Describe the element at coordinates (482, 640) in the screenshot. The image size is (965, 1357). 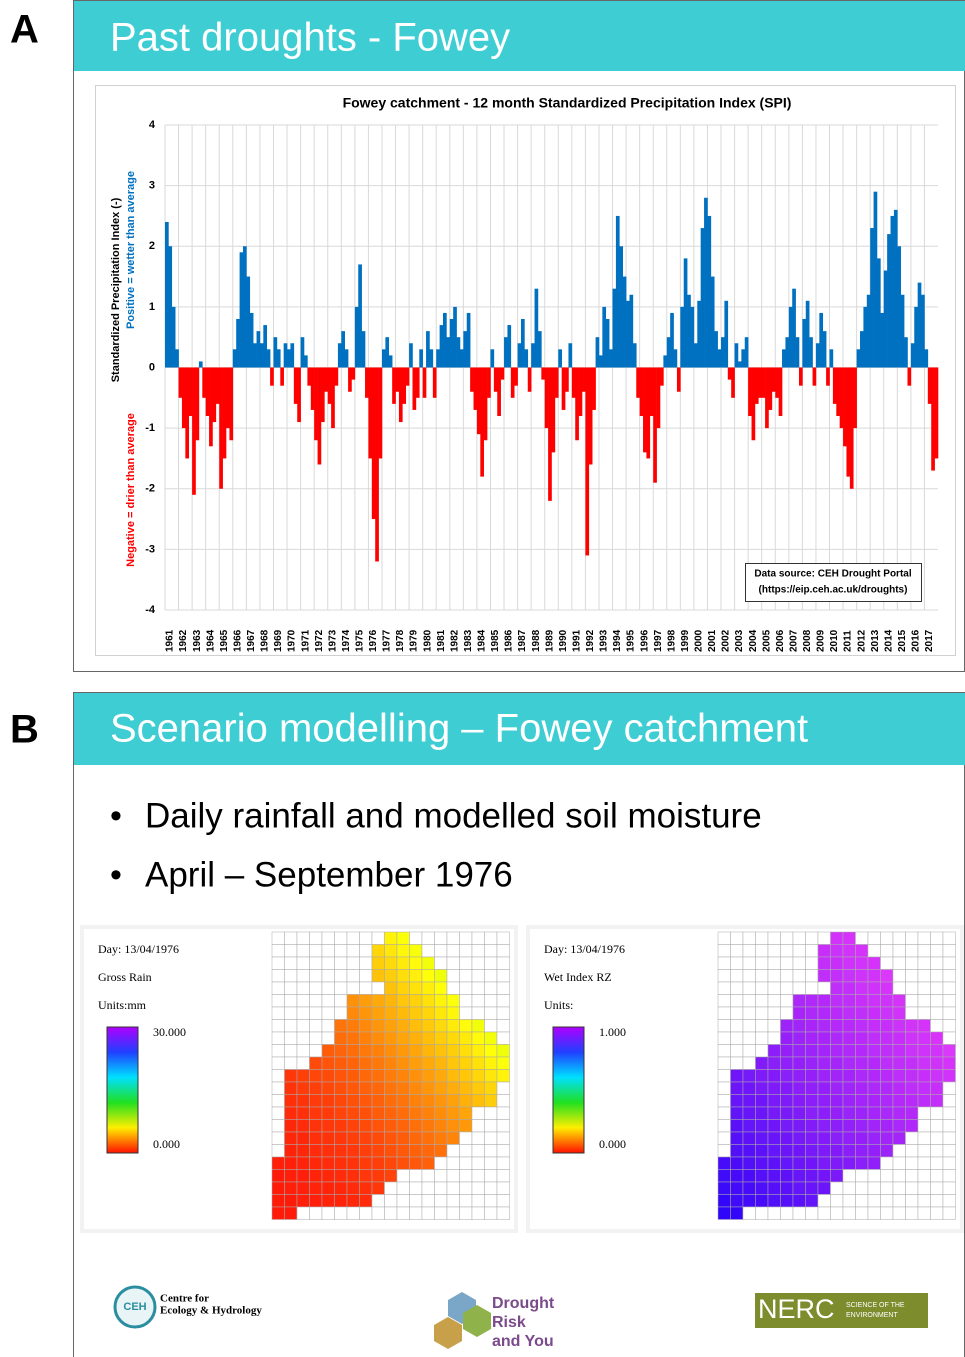
I see `x-tick-label: 1984` at that location.